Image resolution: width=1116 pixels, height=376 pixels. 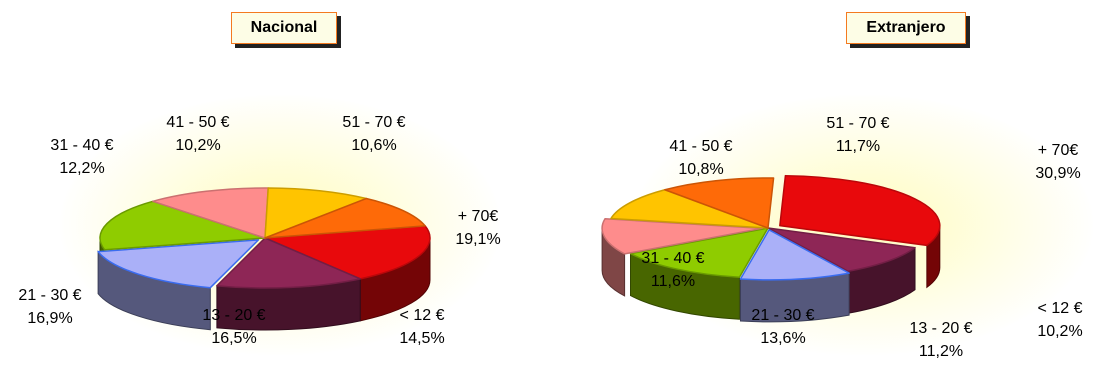 I want to click on slice-label-percent: 11,7%, so click(x=858, y=146).